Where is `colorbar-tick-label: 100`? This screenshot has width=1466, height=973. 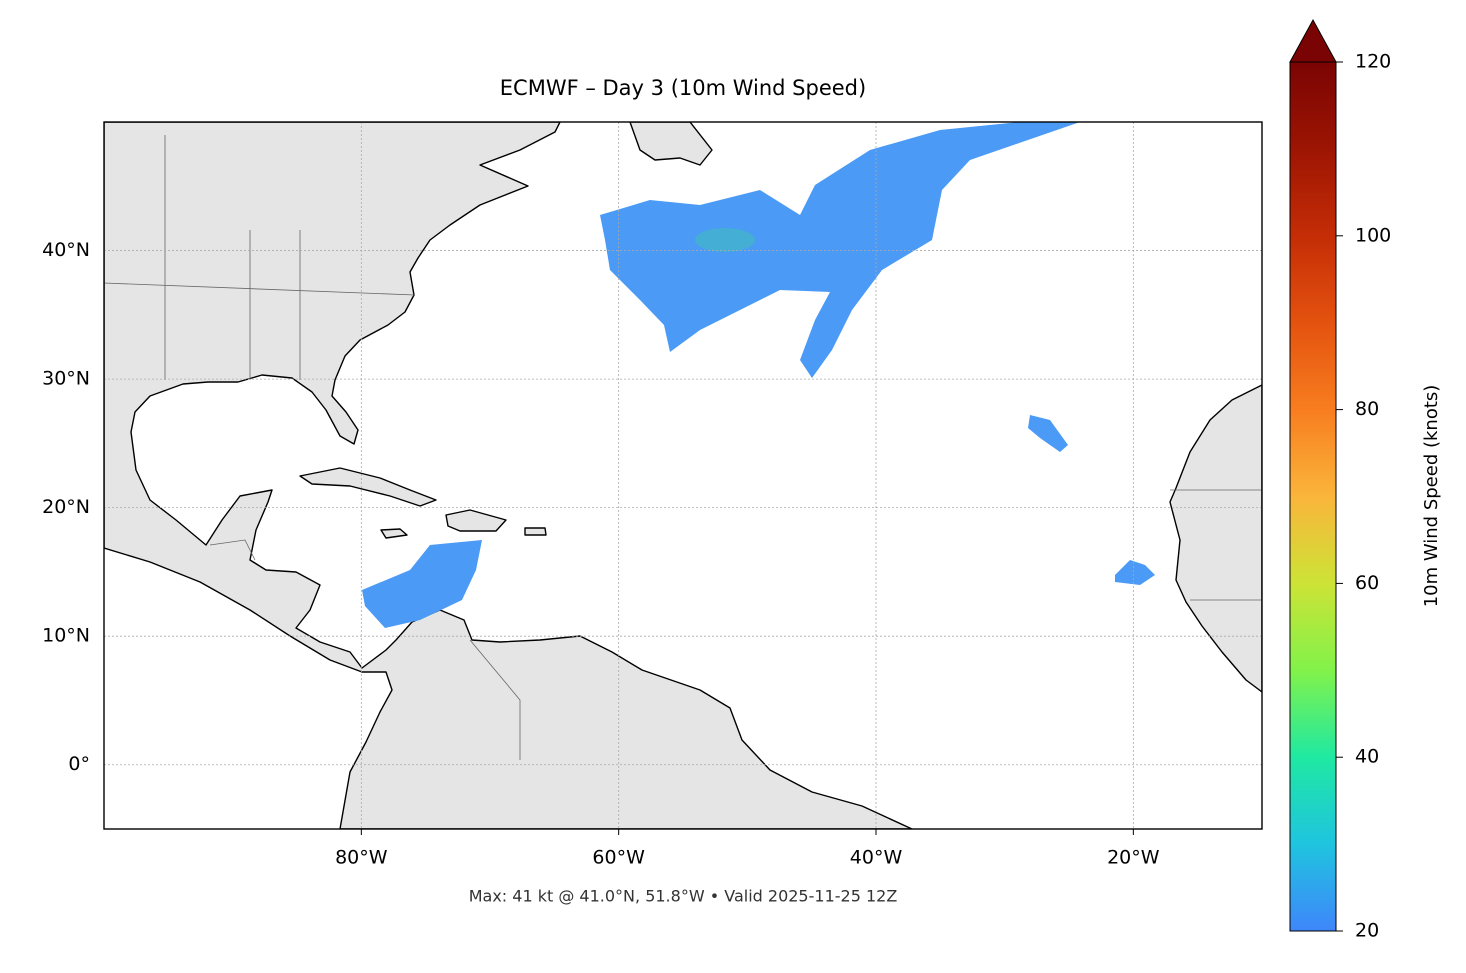 colorbar-tick-label: 100 is located at coordinates (1373, 235).